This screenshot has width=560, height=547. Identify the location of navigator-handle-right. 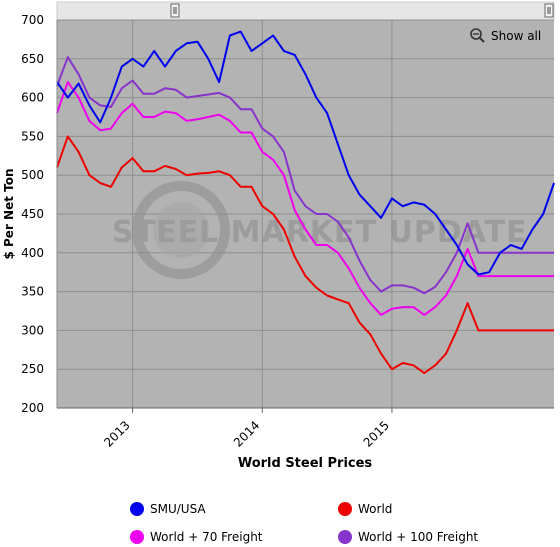
(549, 10).